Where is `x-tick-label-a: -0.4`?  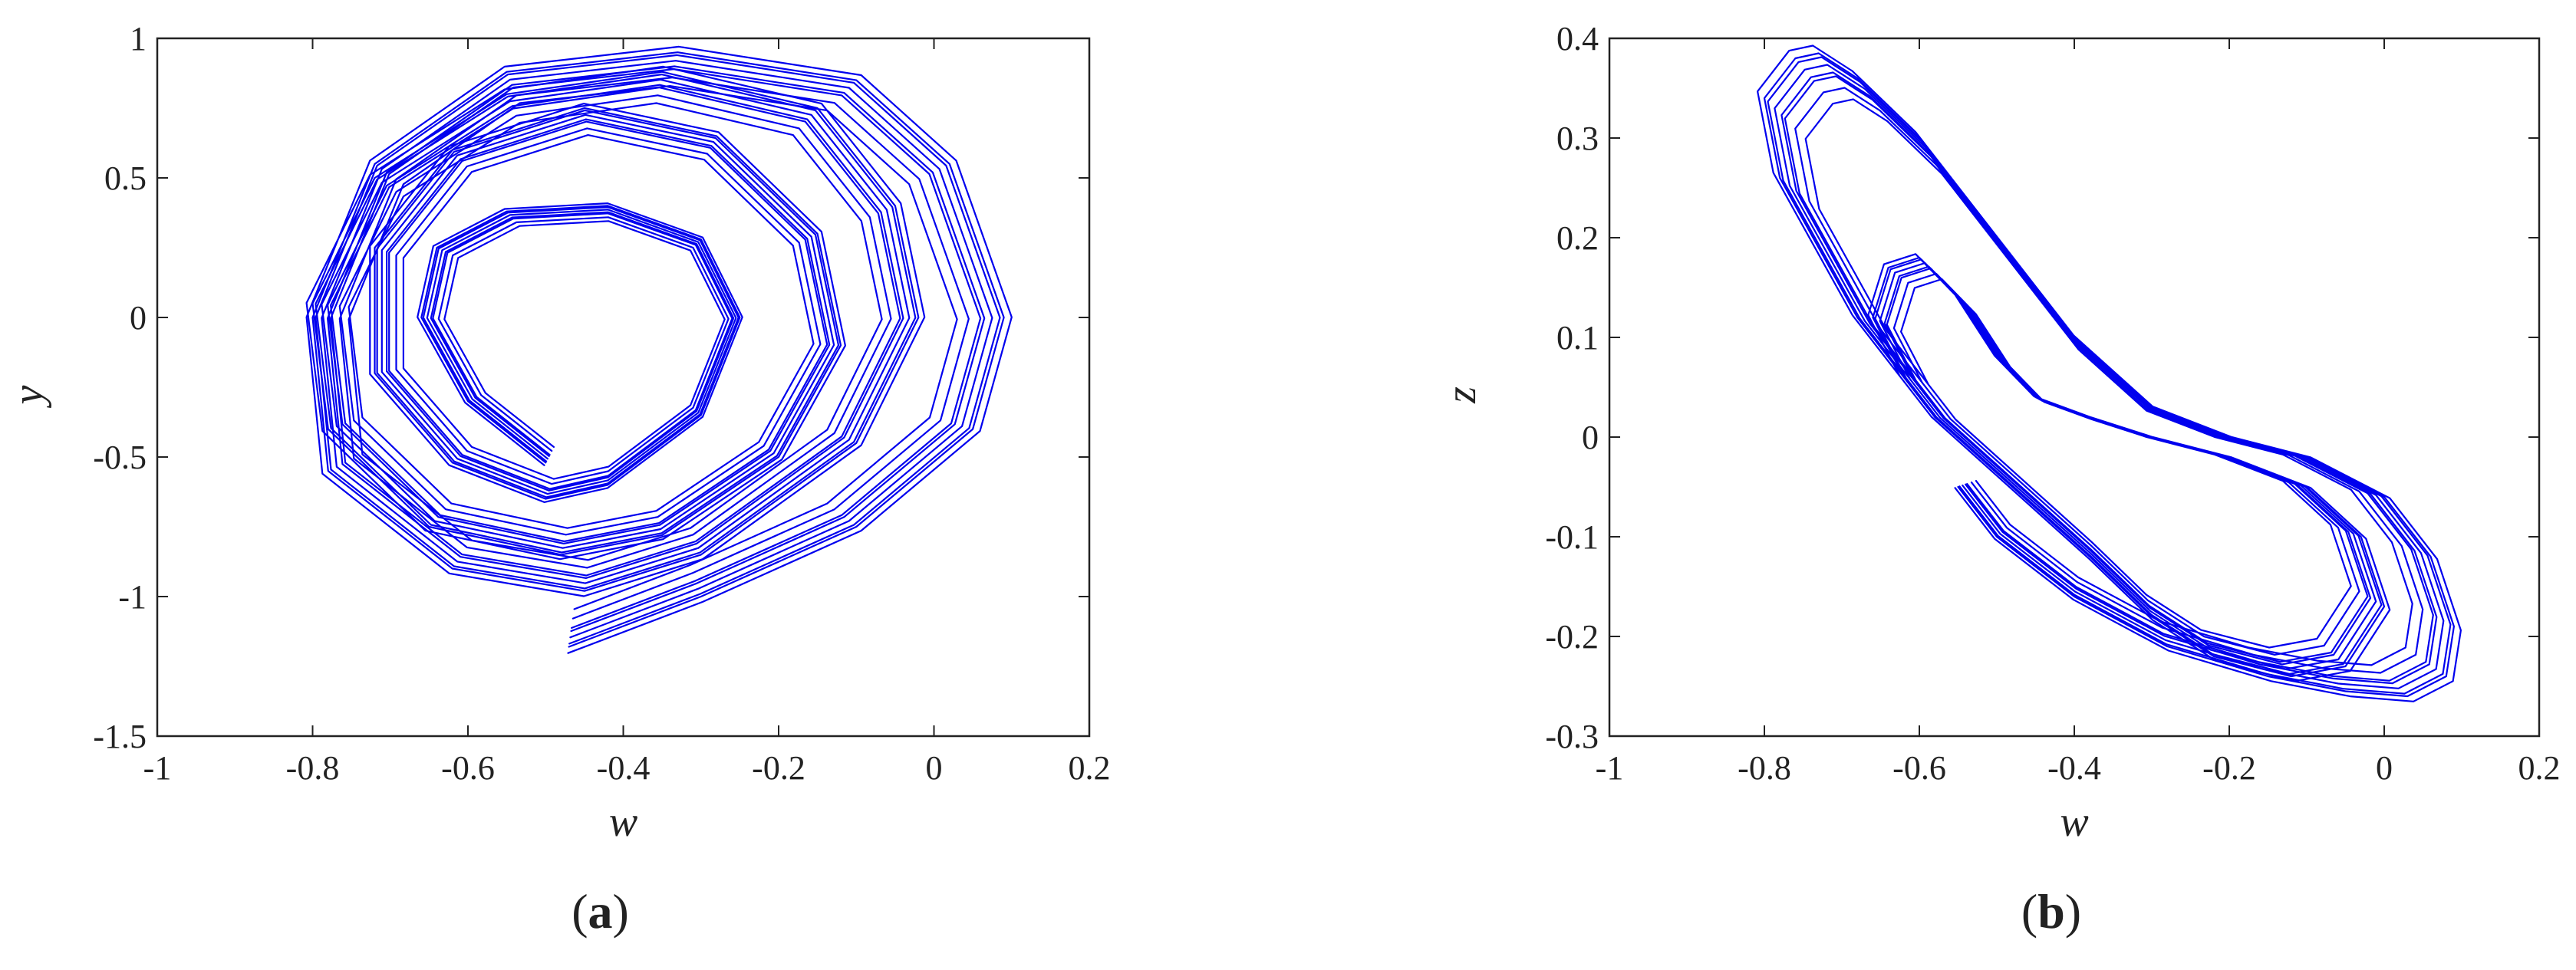 x-tick-label-a: -0.4 is located at coordinates (624, 768).